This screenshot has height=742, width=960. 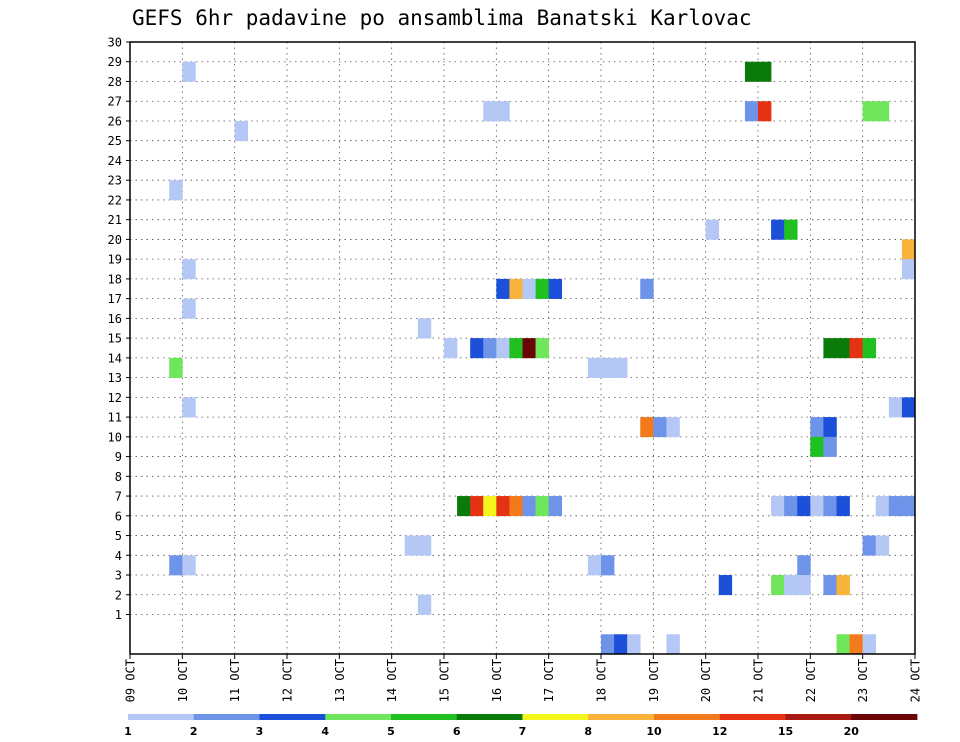 What do you see at coordinates (118, 595) in the screenshot?
I see `y-tick-label: 2` at bounding box center [118, 595].